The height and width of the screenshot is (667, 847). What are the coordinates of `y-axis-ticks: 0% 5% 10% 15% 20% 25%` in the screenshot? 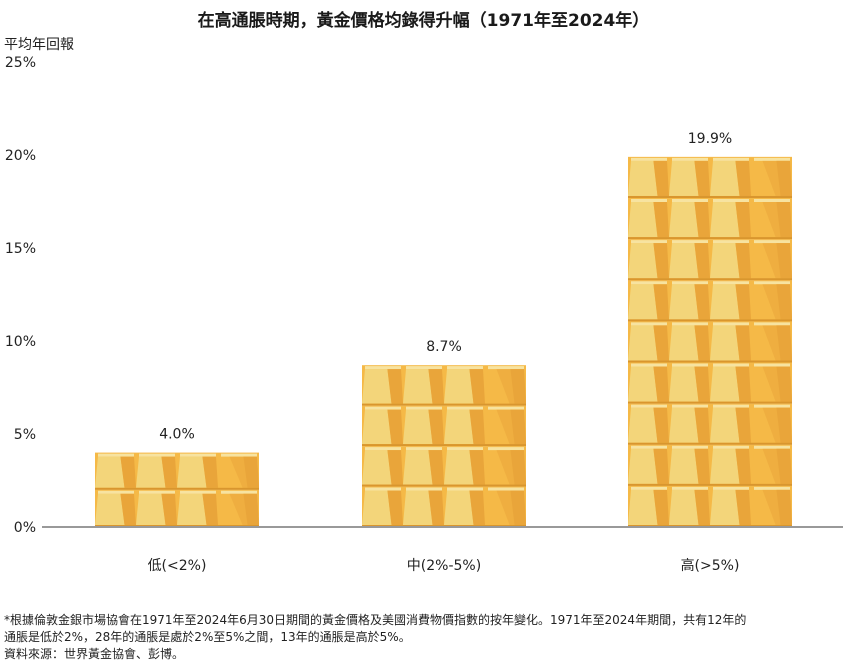 It's located at (20, 295).